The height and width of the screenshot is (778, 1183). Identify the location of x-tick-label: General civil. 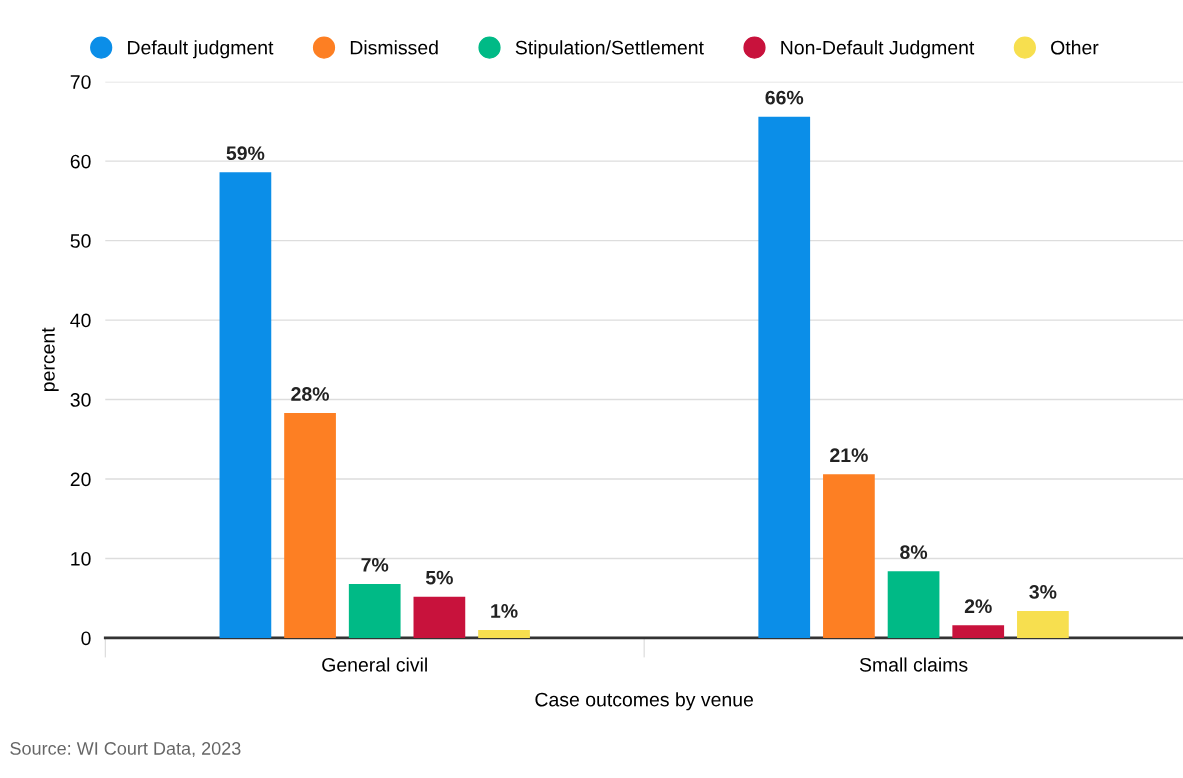
(374, 664).